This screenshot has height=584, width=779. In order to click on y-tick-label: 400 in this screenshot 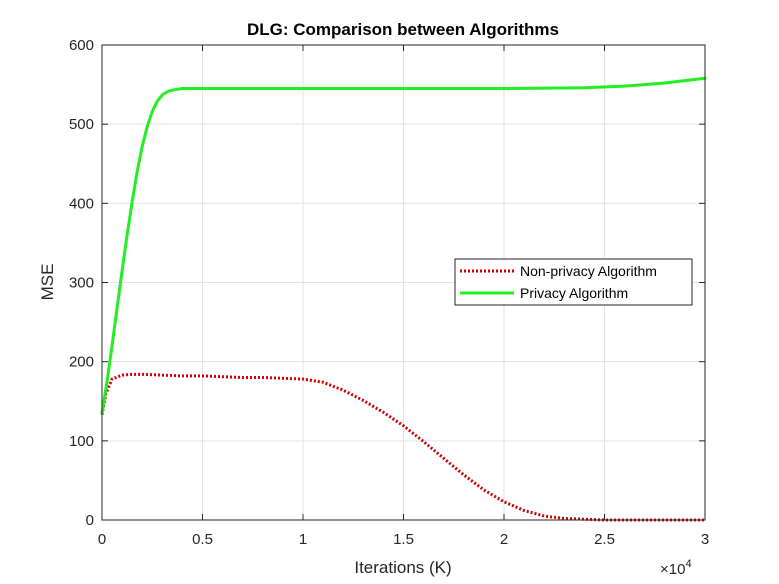, I will do `click(81, 203)`.